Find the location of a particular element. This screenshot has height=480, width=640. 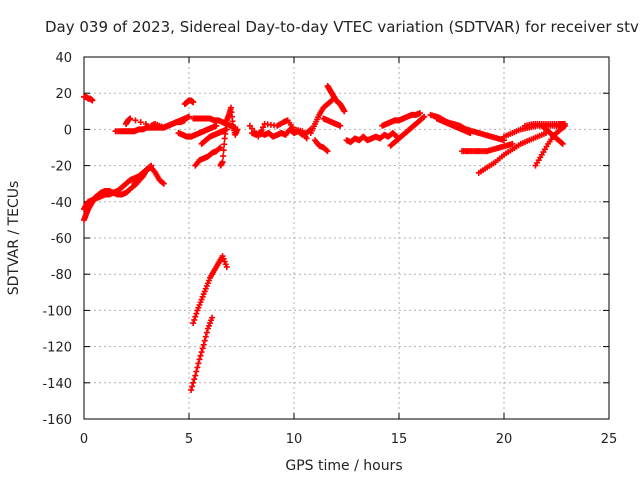

series-track-12h-dip is located at coordinates (321, 146).